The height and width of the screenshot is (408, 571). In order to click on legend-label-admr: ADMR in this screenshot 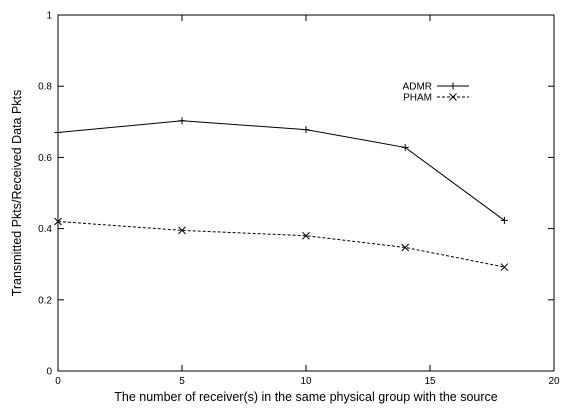, I will do `click(417, 87)`.